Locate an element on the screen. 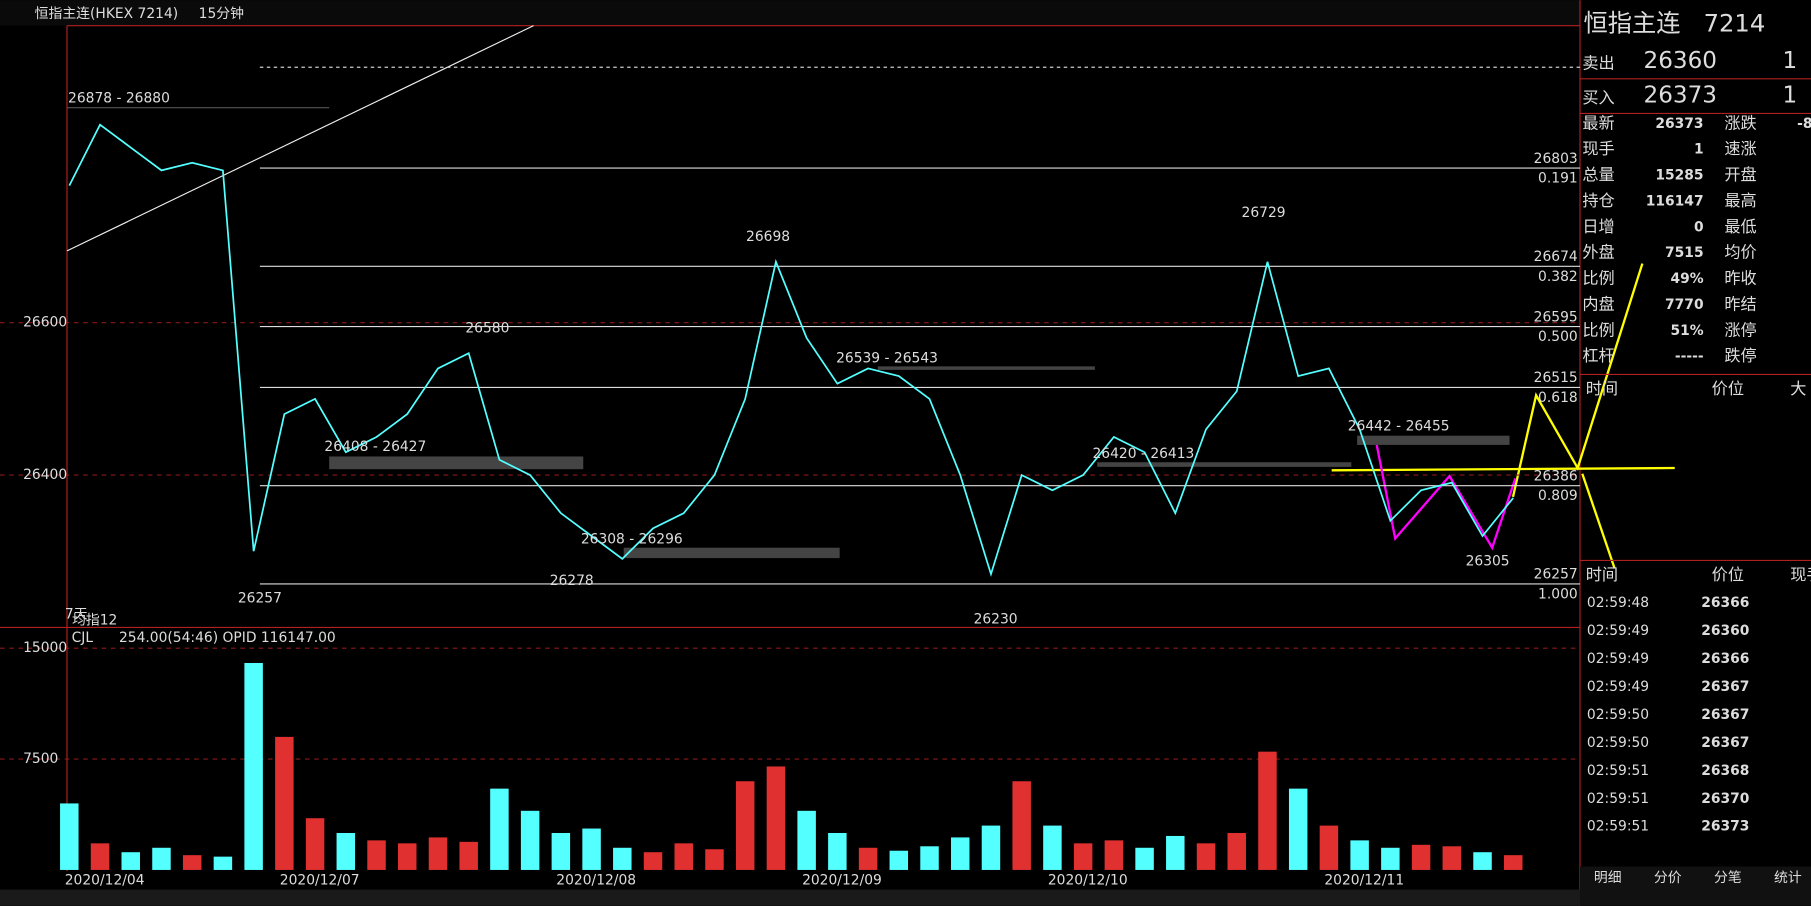  tick-price: 26373 is located at coordinates (1725, 827).